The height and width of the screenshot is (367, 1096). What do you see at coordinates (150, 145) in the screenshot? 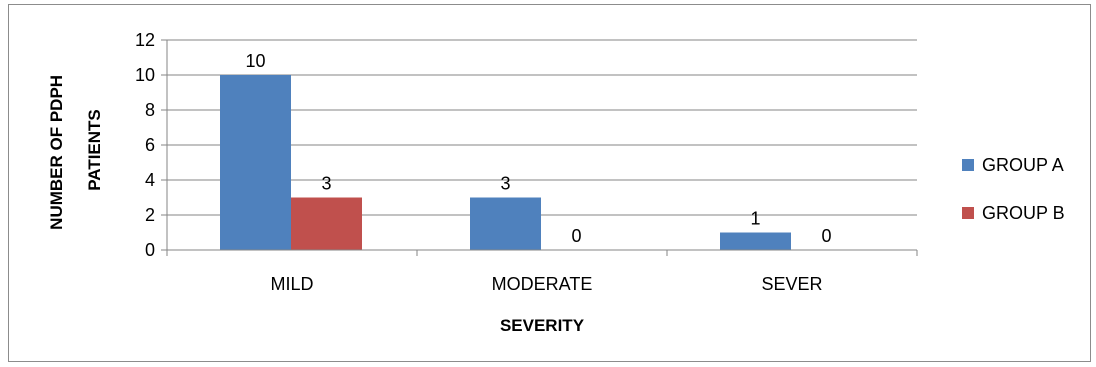
I see `y-tick-label: 6` at bounding box center [150, 145].